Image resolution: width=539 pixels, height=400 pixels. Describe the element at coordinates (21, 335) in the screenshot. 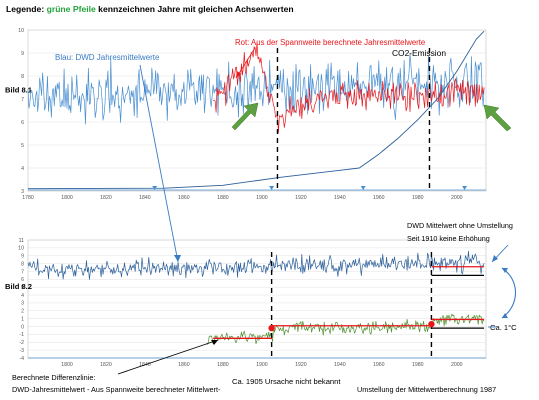

I see `y-tick-label: -1` at that location.